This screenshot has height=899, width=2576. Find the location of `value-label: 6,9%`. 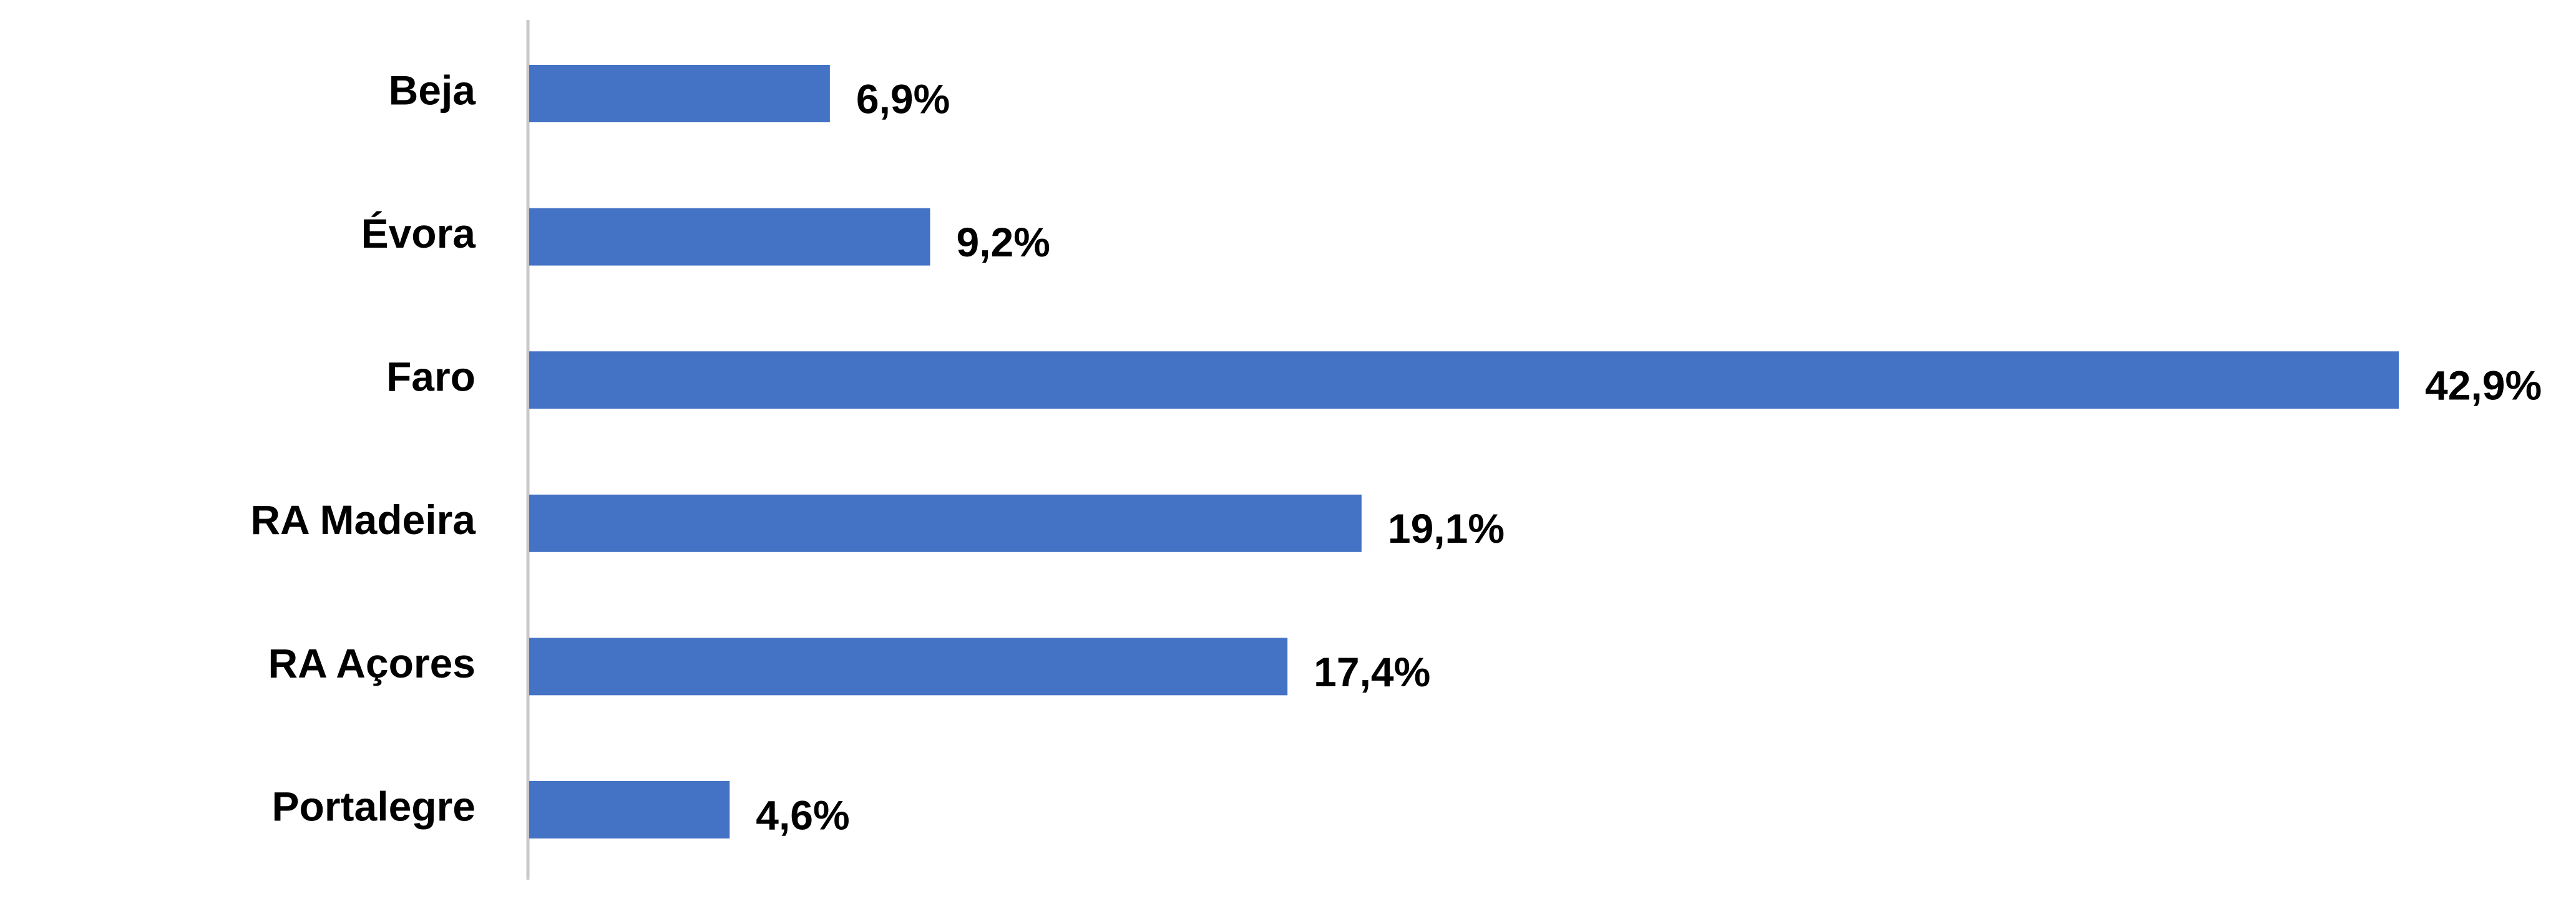

value-label: 6,9% is located at coordinates (903, 98).